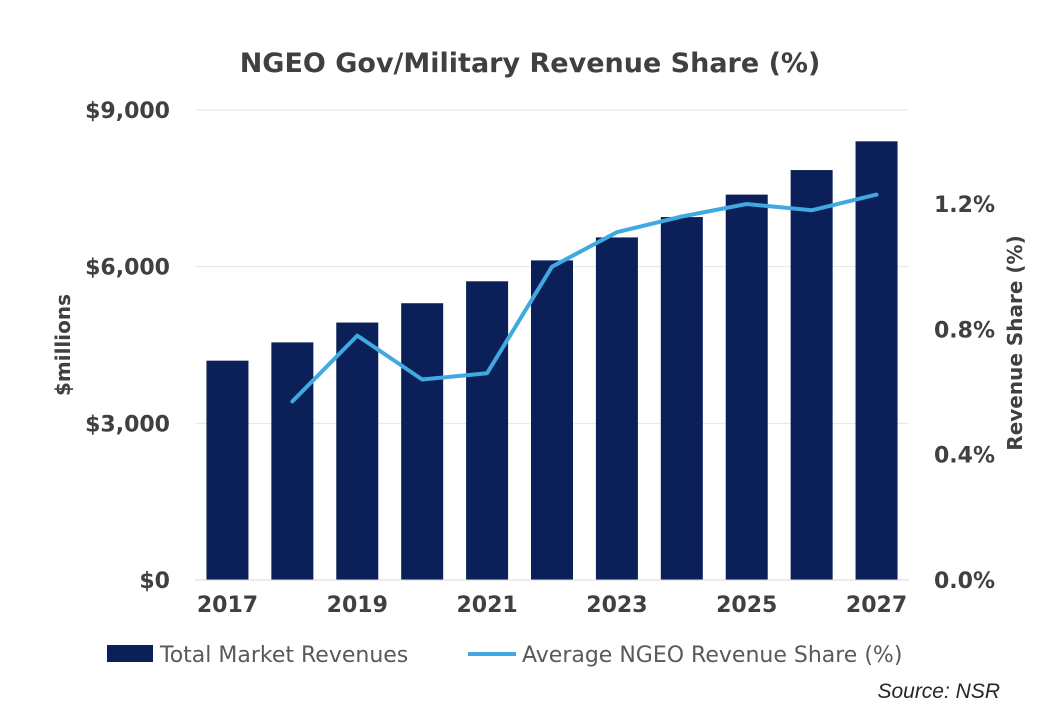 The height and width of the screenshot is (718, 1040). What do you see at coordinates (227, 605) in the screenshot?
I see `x-tick-label-2017: 2017` at bounding box center [227, 605].